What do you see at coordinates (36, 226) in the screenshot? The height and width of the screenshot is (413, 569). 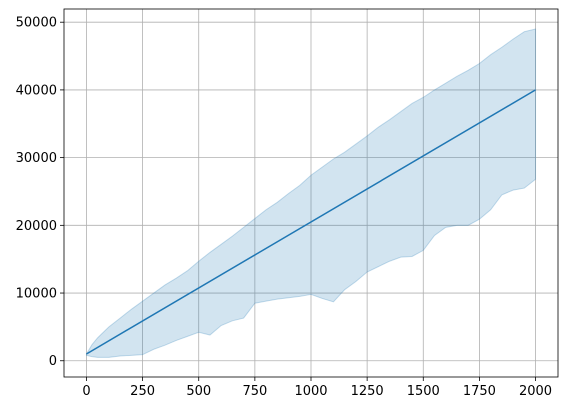 I see `y-tick-label: 20000` at bounding box center [36, 226].